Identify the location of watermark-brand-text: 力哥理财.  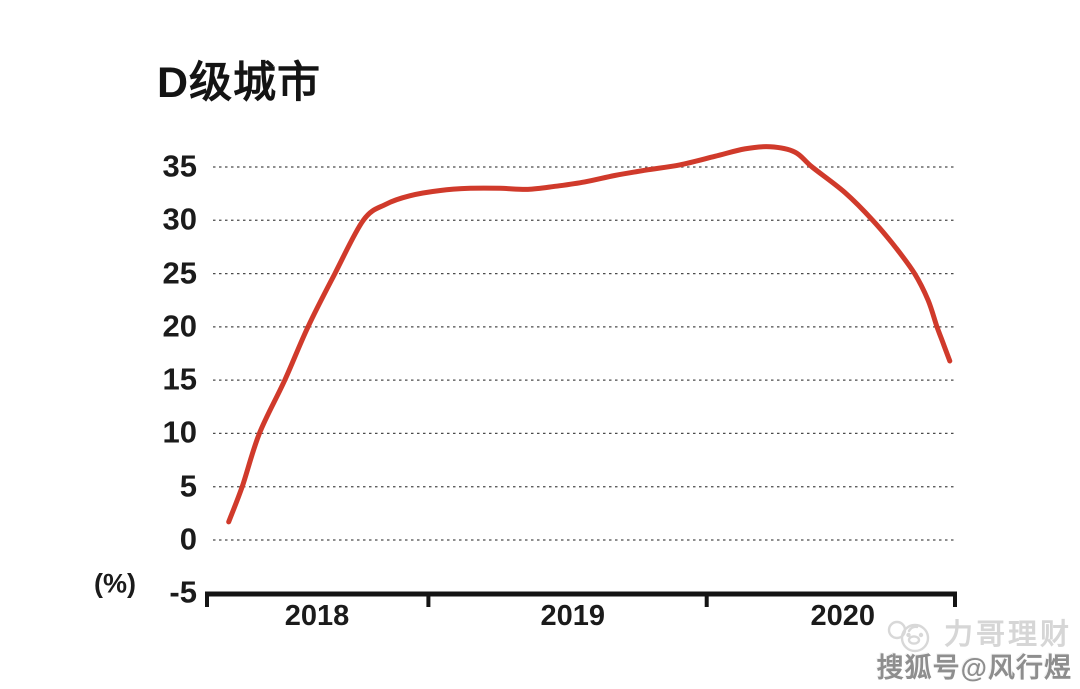
(1007, 635).